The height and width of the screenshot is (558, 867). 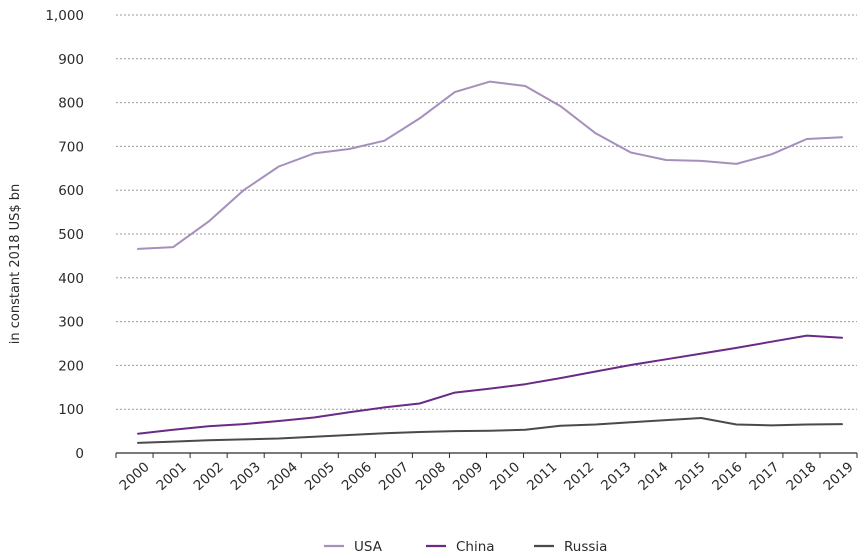 What do you see at coordinates (71, 147) in the screenshot?
I see `y-tick-label: 700` at bounding box center [71, 147].